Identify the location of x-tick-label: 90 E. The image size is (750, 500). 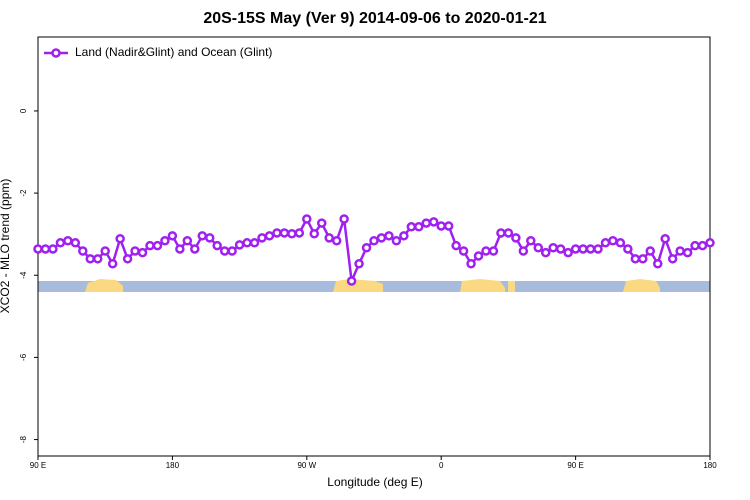
(38, 465).